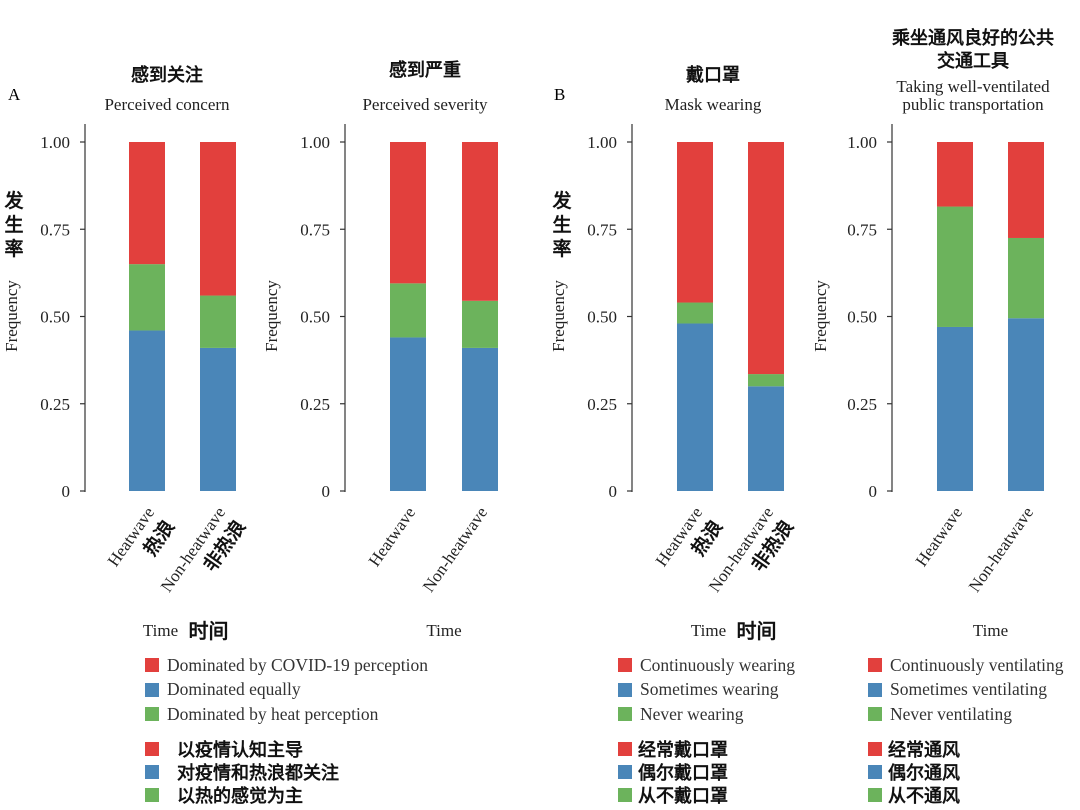 The image size is (1080, 810). I want to click on legend-item: 经常通风, so click(966, 749).